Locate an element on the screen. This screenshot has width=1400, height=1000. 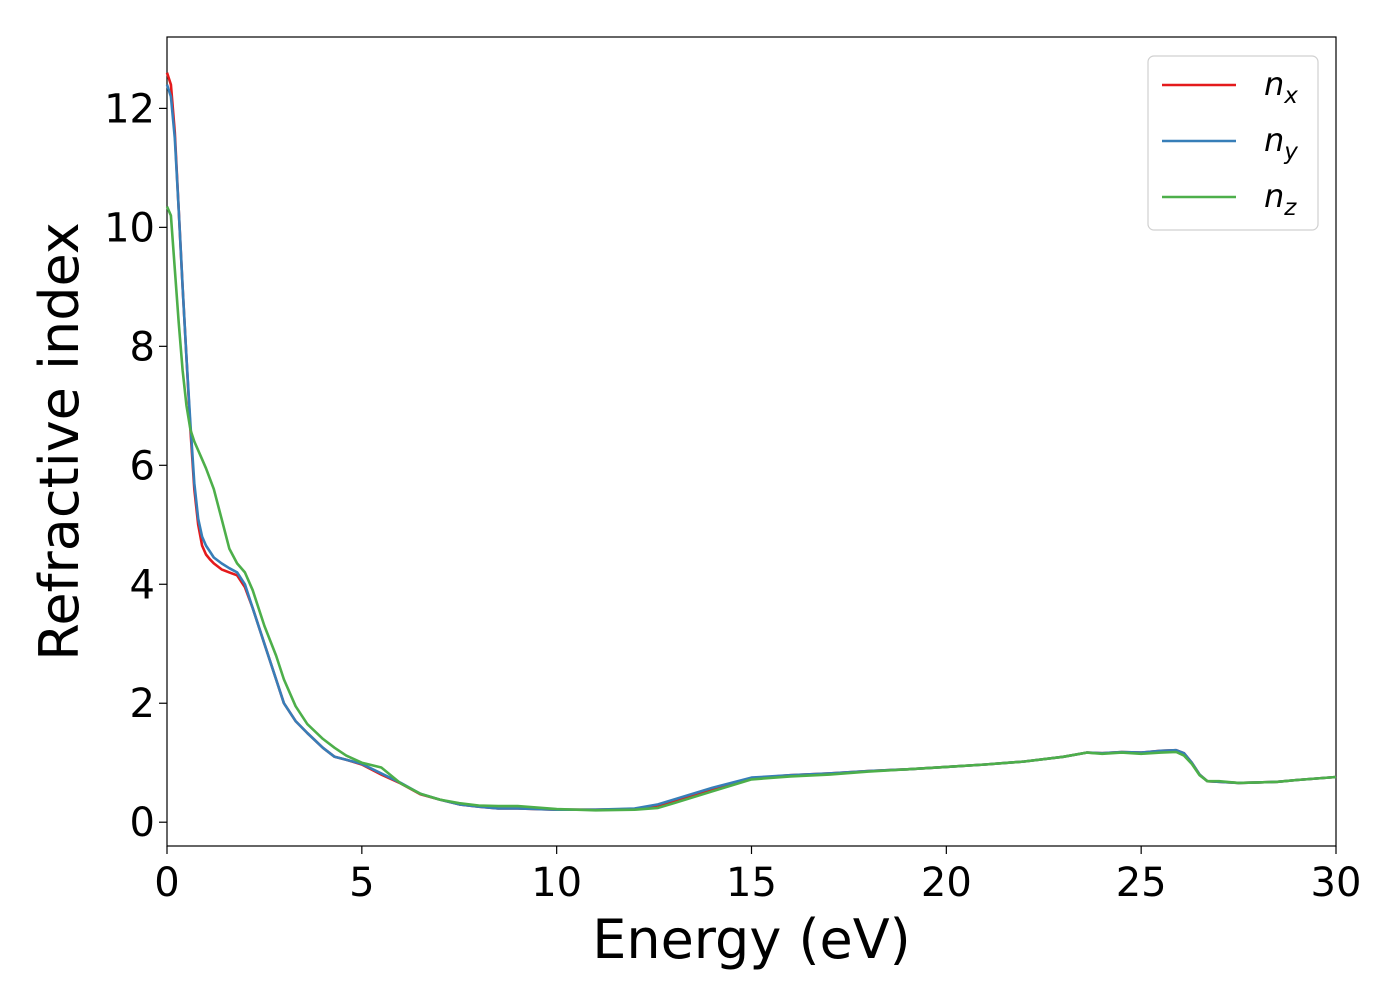
x-axis-ticks: 0 5 10 15 20 25 30 is located at coordinates (757, 876).